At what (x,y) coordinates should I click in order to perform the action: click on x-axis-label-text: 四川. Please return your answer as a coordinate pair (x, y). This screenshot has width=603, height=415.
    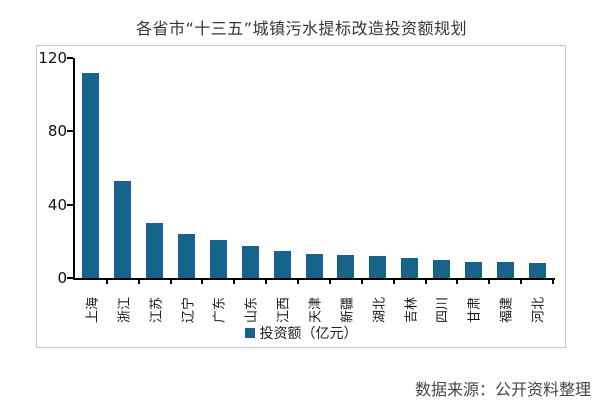
    Looking at the image, I should click on (443, 310).